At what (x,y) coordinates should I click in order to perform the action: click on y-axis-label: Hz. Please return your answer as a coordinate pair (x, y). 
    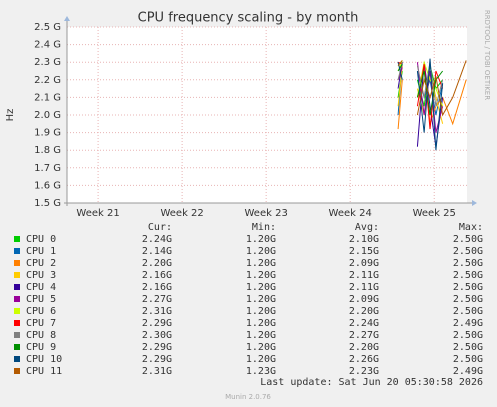
    Looking at the image, I should click on (10, 115).